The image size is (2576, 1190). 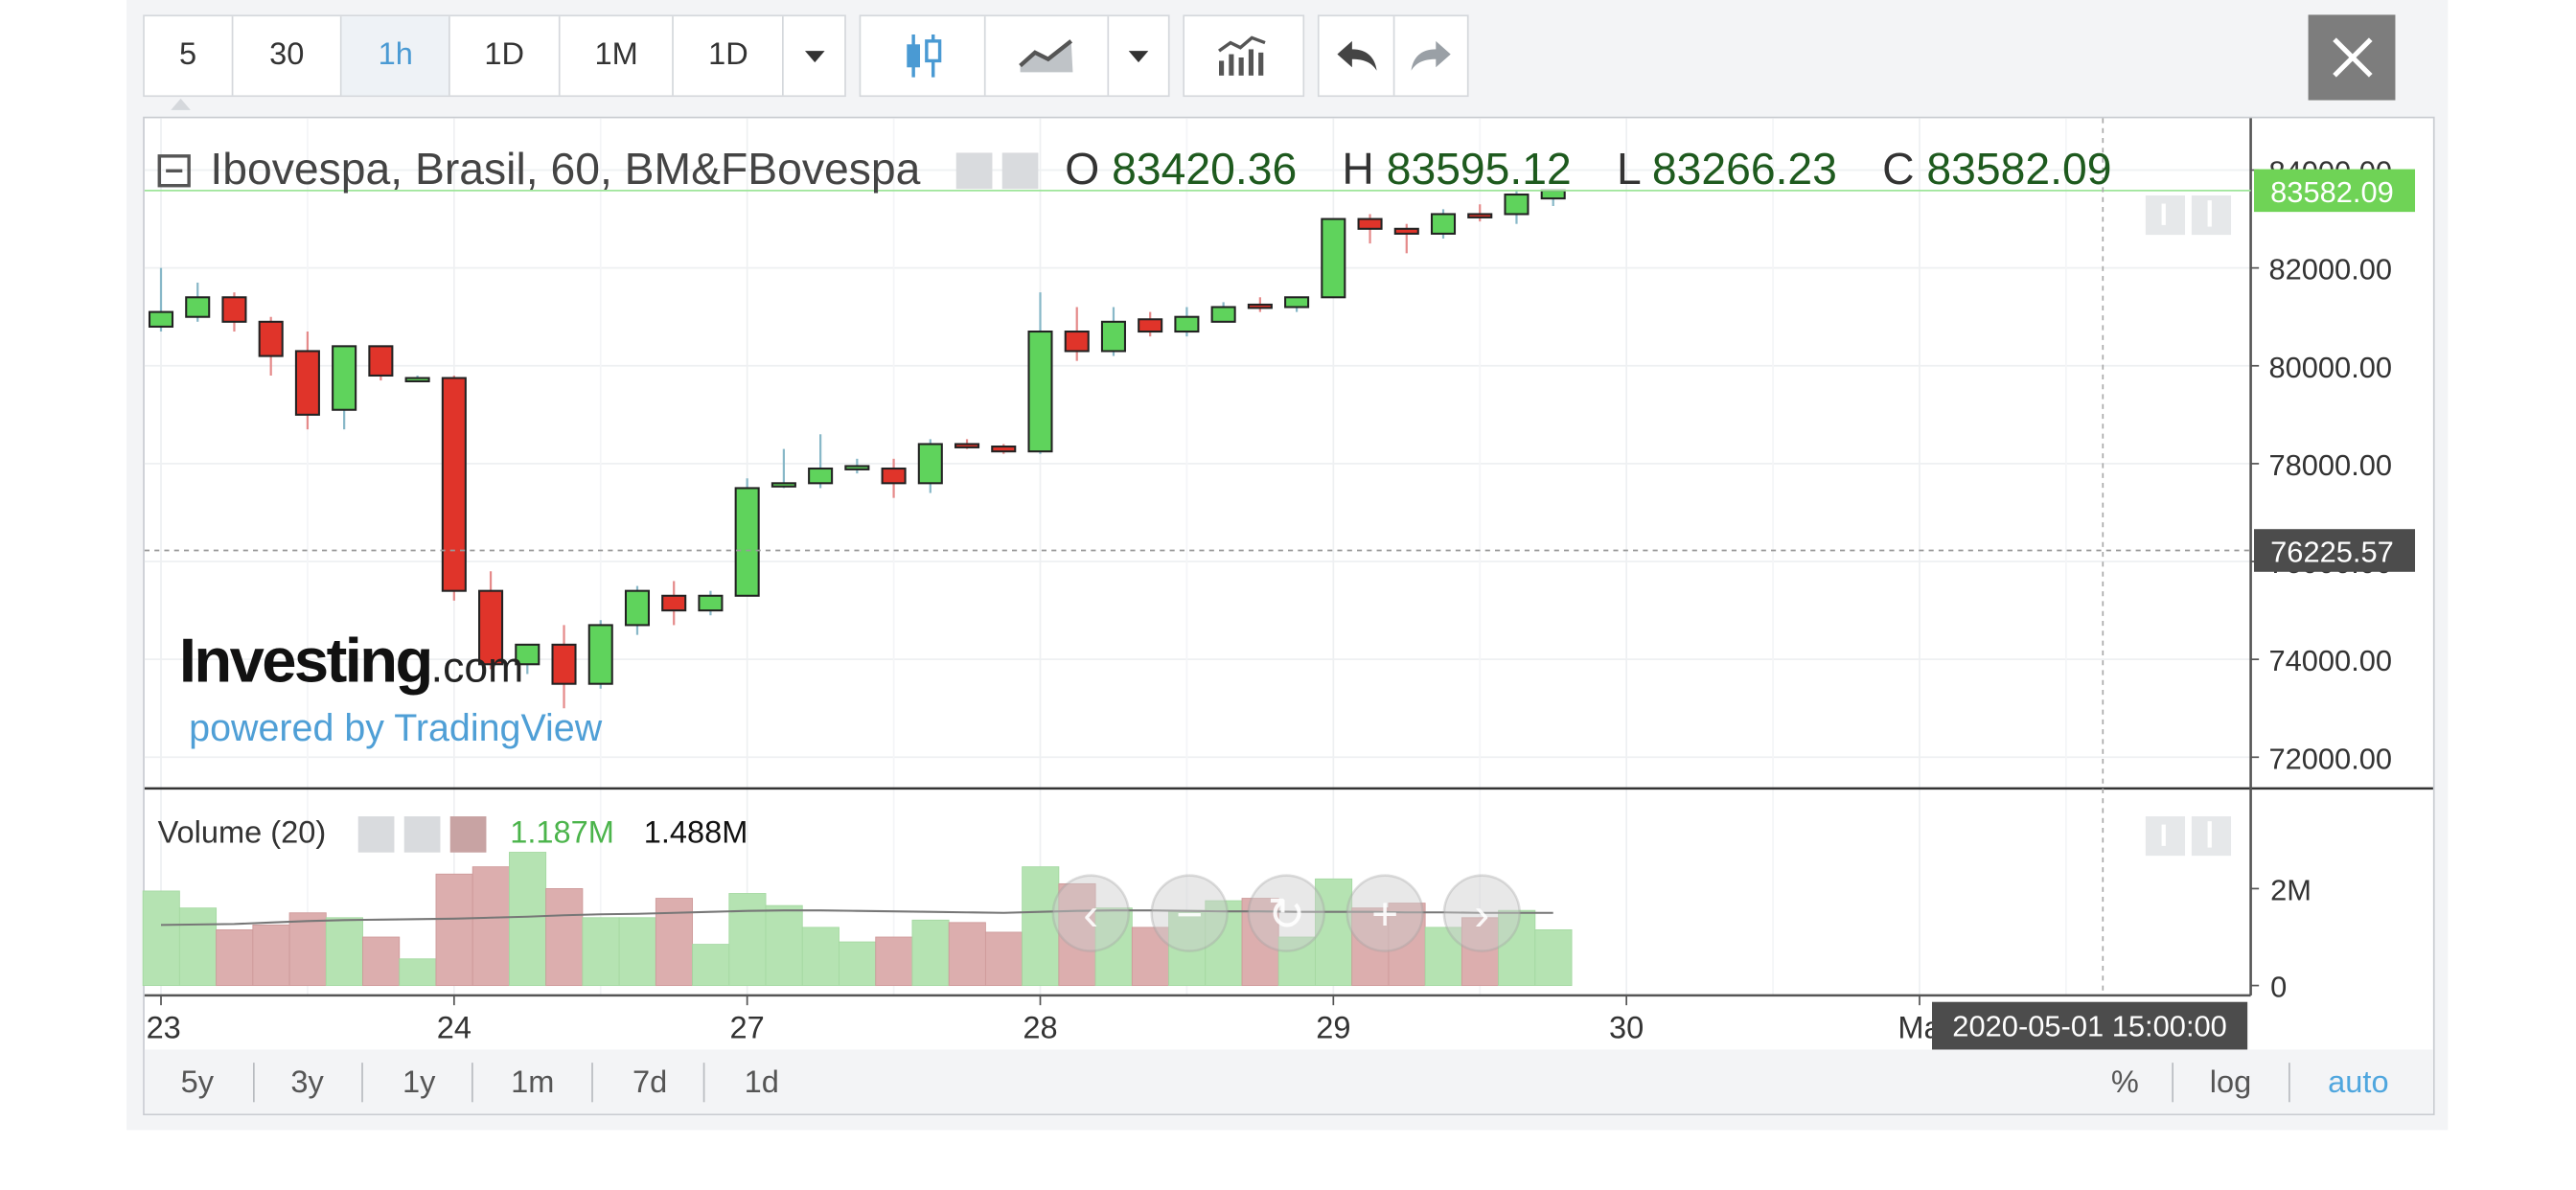 I want to click on redo-icon, so click(x=1431, y=56).